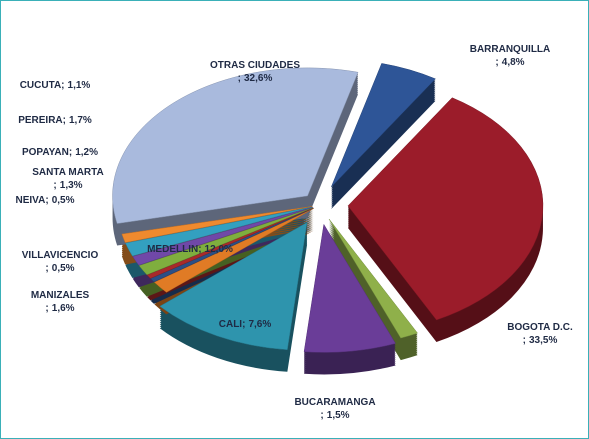  What do you see at coordinates (513, 62) in the screenshot?
I see `label-value: 4,8%` at bounding box center [513, 62].